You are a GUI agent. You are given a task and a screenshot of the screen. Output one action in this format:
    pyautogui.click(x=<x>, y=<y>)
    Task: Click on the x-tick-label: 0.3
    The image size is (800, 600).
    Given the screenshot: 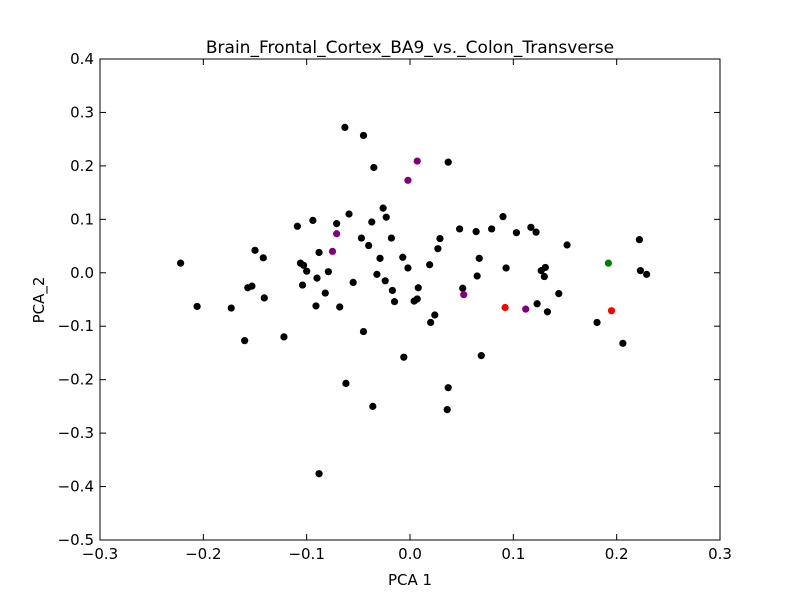 What is the action you would take?
    pyautogui.click(x=720, y=554)
    